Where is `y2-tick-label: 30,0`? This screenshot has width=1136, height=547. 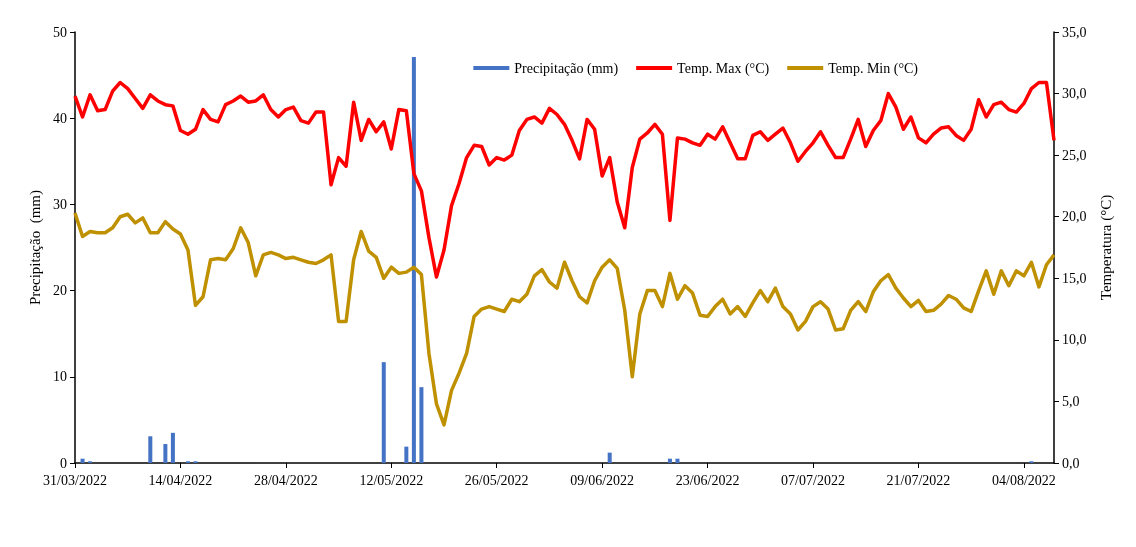 y2-tick-label: 30,0 is located at coordinates (1074, 94).